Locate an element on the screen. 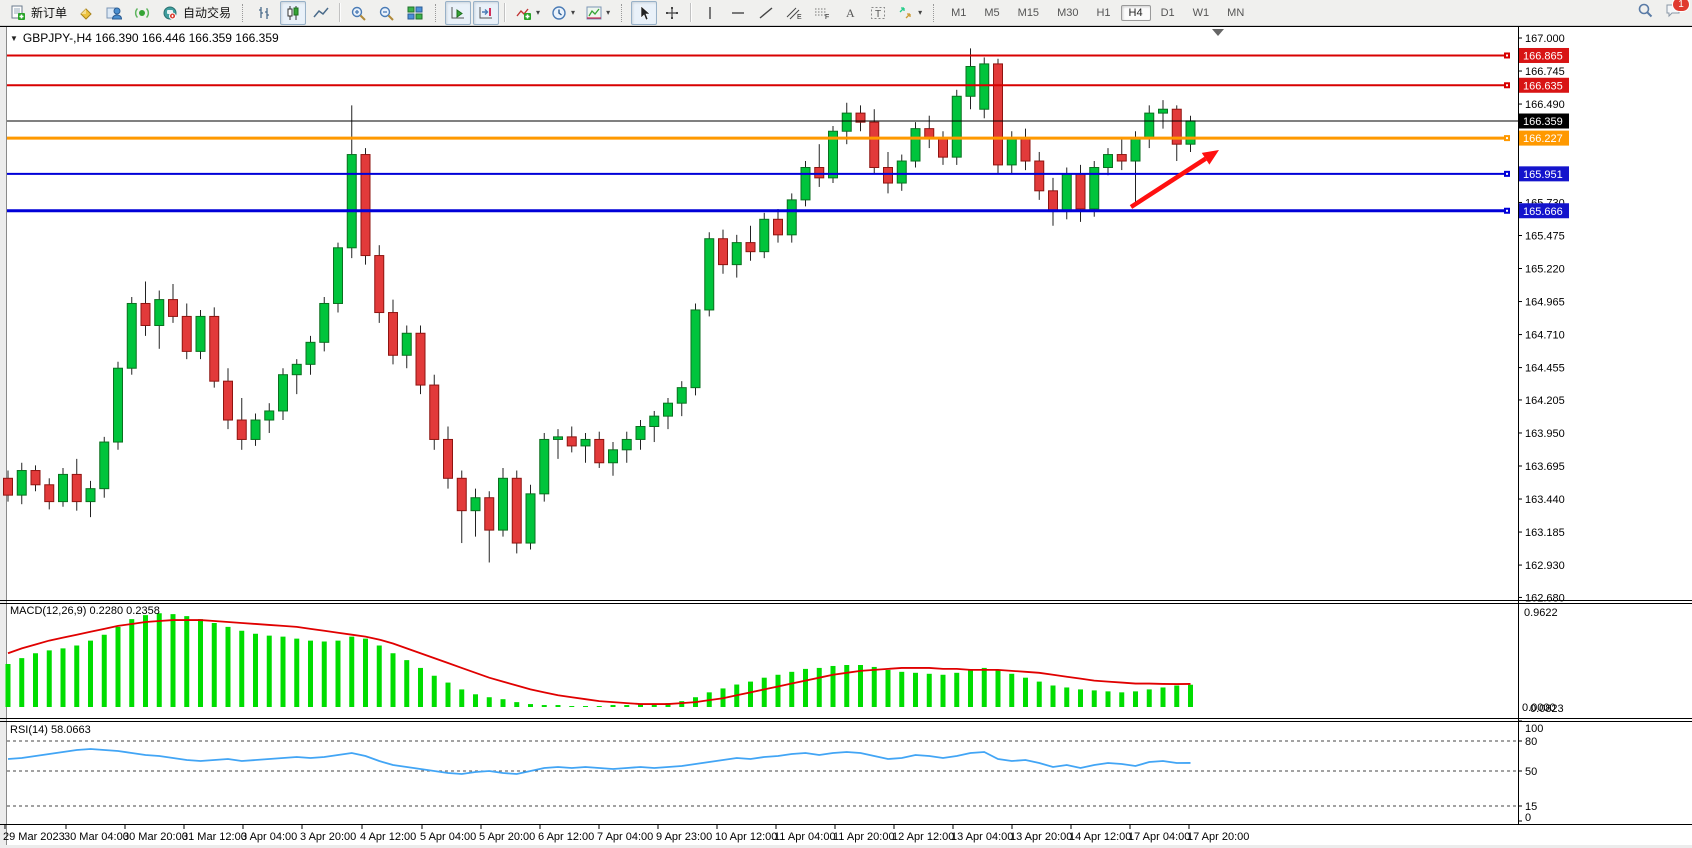 This screenshot has width=1692, height=848. tf-h1: H1 is located at coordinates (1103, 12).